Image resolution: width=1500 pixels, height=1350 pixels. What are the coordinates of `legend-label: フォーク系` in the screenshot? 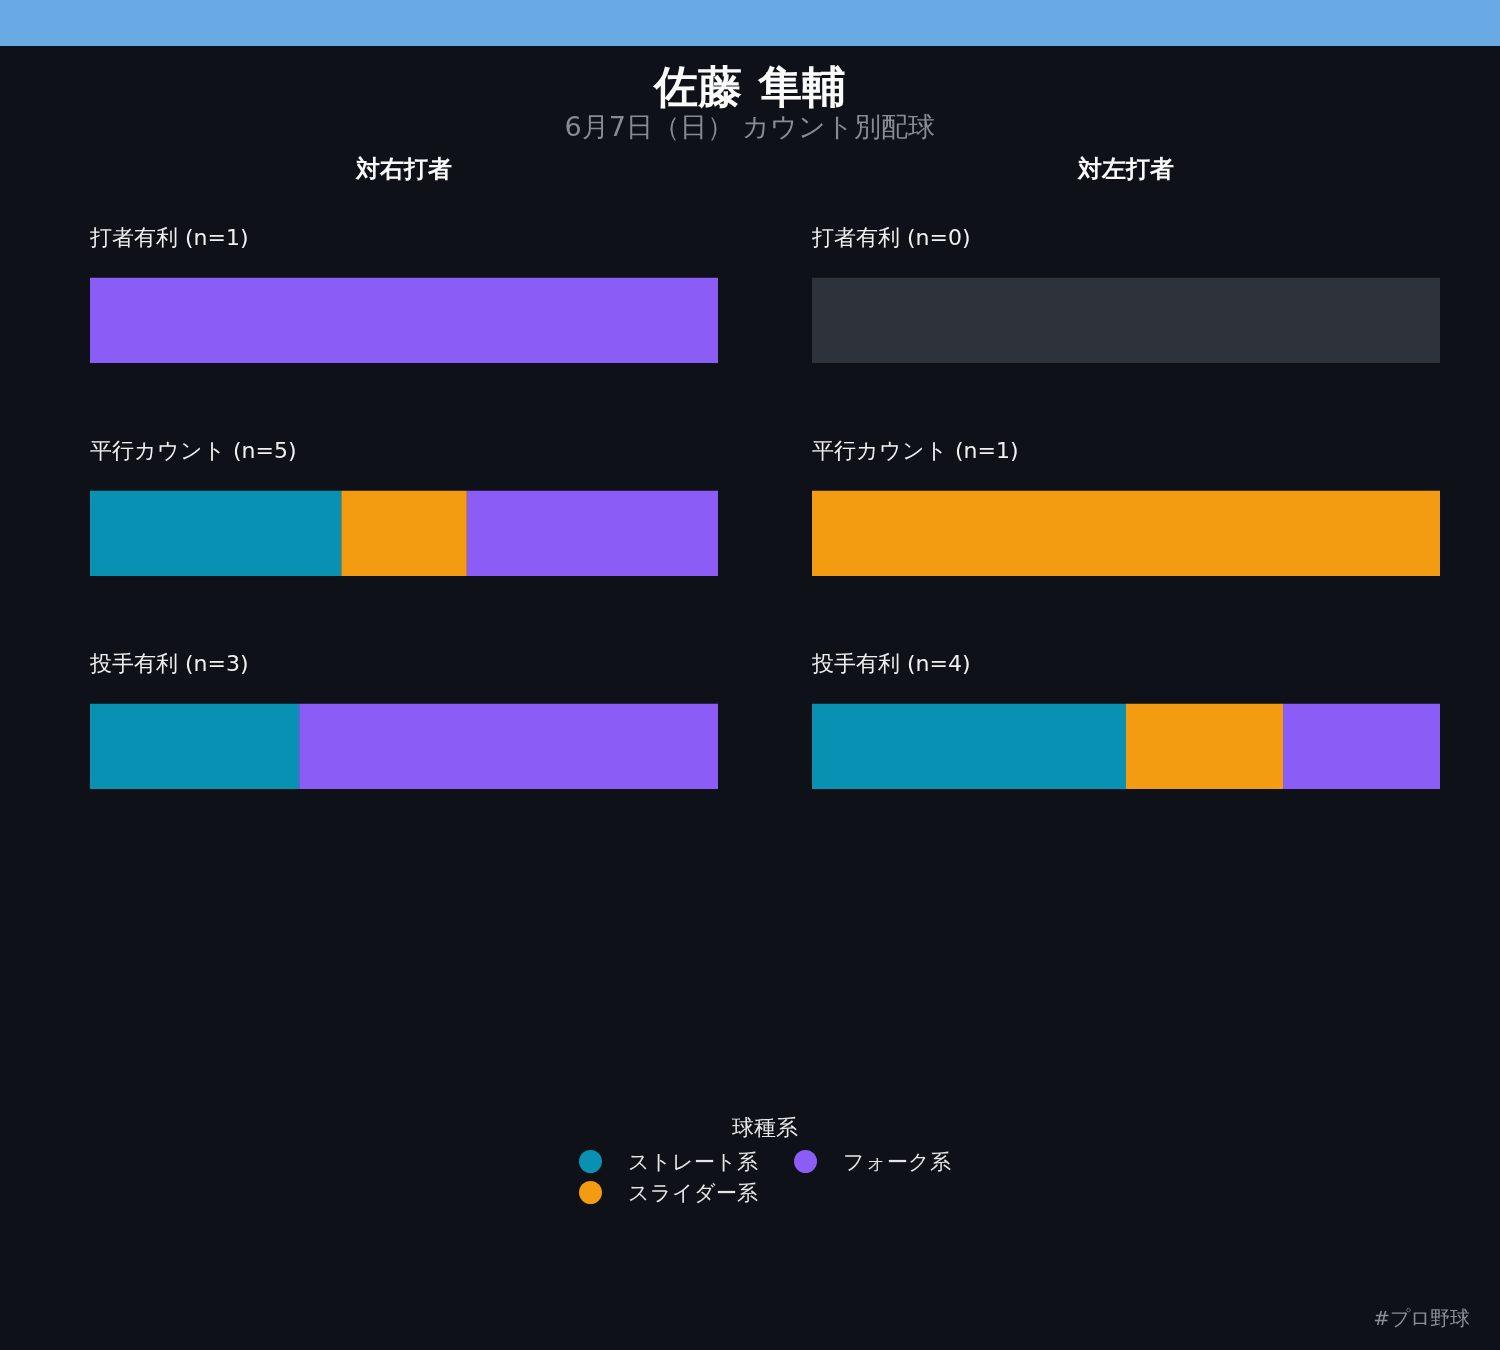 It's located at (897, 1162).